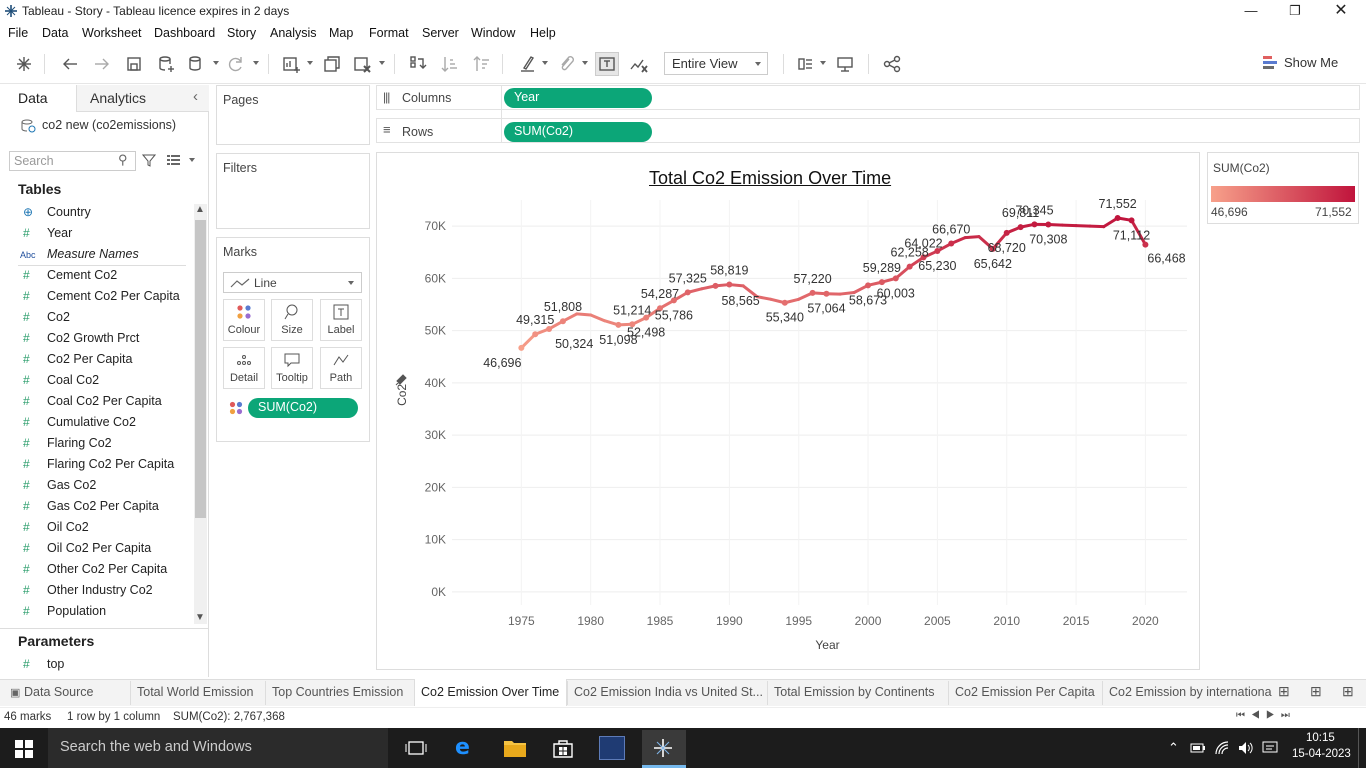  I want to click on pause-dropdown-icon, so click(216, 63).